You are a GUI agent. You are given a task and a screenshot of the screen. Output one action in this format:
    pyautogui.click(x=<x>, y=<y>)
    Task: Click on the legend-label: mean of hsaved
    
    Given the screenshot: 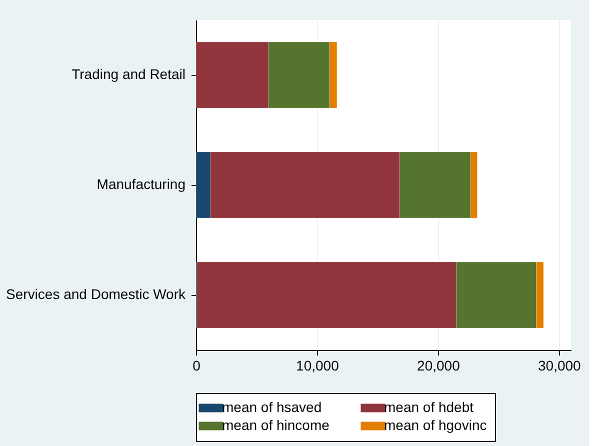 What is the action you would take?
    pyautogui.click(x=272, y=407)
    